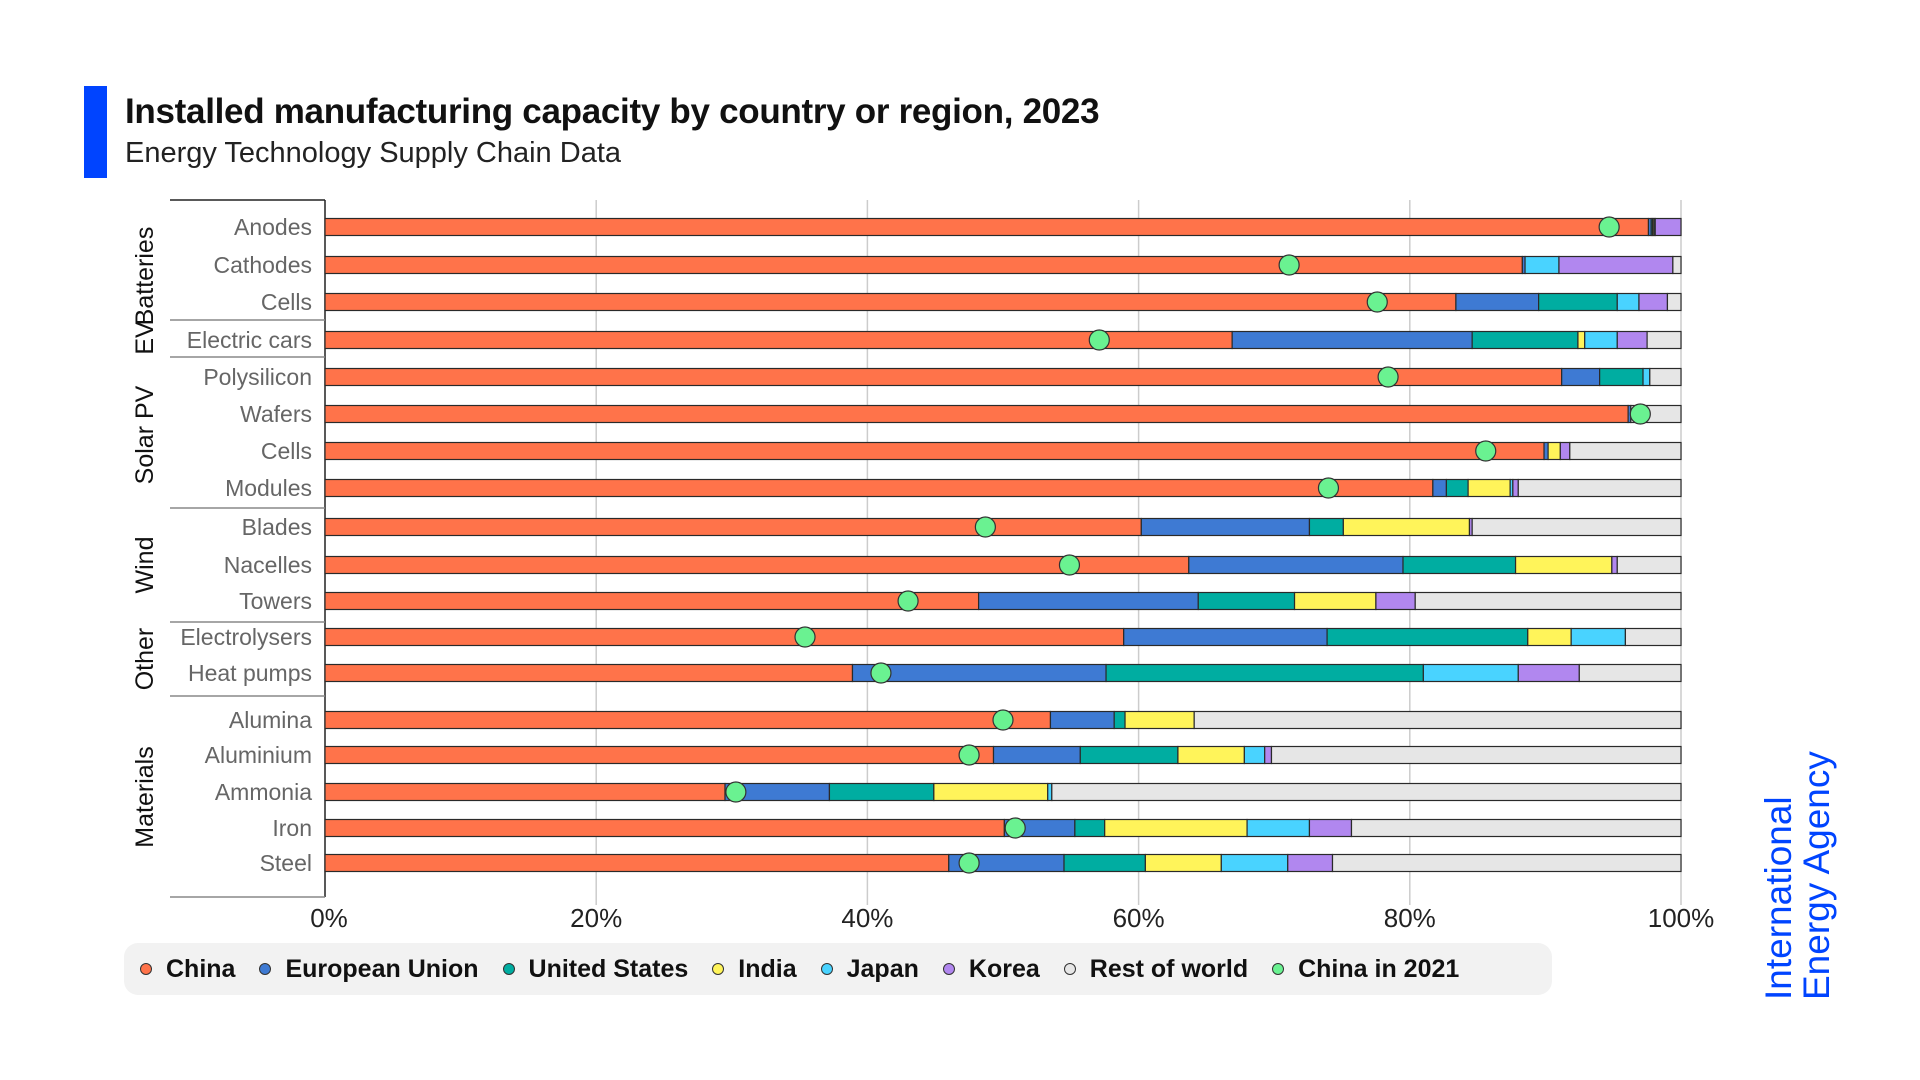 The width and height of the screenshot is (1920, 1080). What do you see at coordinates (882, 968) in the screenshot?
I see `legend-label: Japan` at bounding box center [882, 968].